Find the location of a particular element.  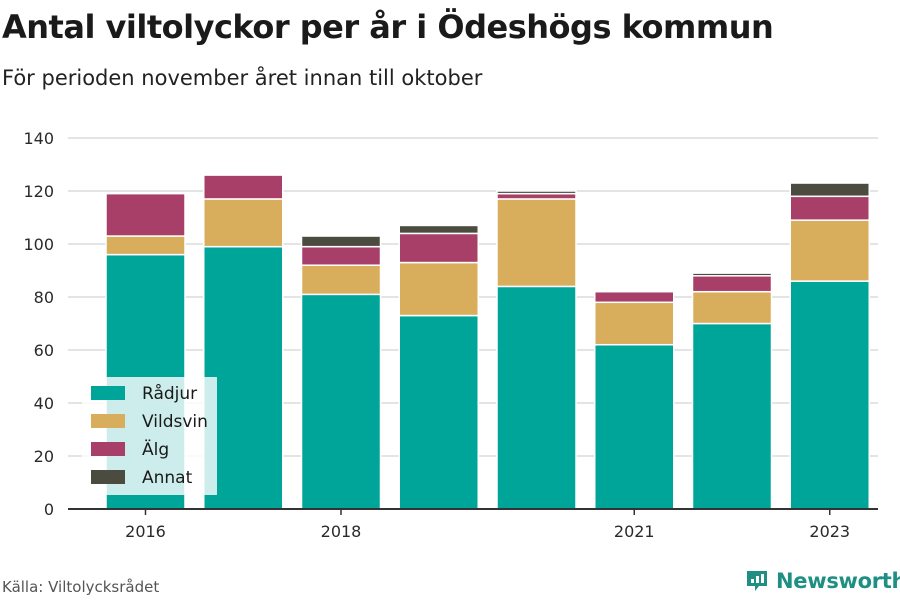

x-tick-label: 2018 is located at coordinates (341, 531).